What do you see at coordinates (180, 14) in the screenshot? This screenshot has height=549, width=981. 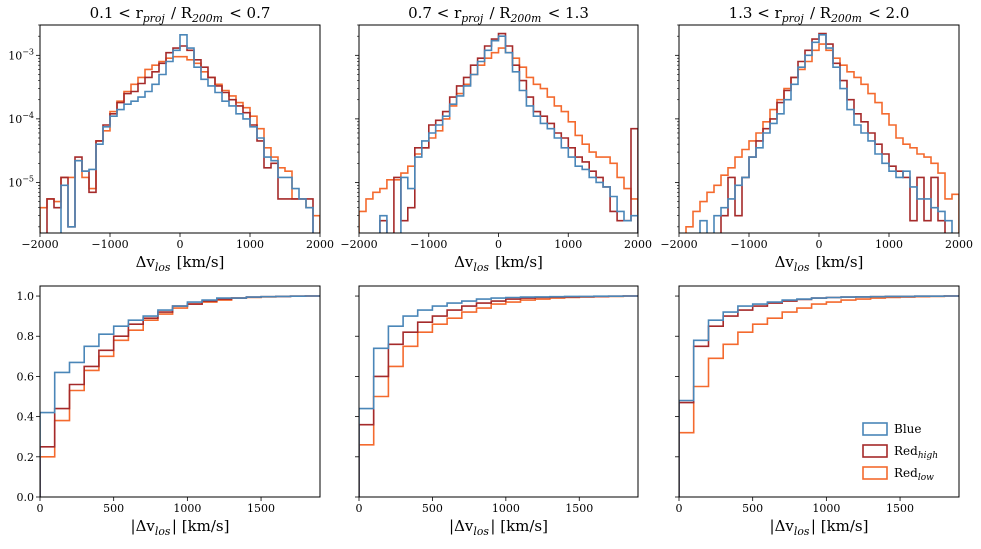 I see `panel-title: 0.1 < rproj / R200m < 0.7` at bounding box center [180, 14].